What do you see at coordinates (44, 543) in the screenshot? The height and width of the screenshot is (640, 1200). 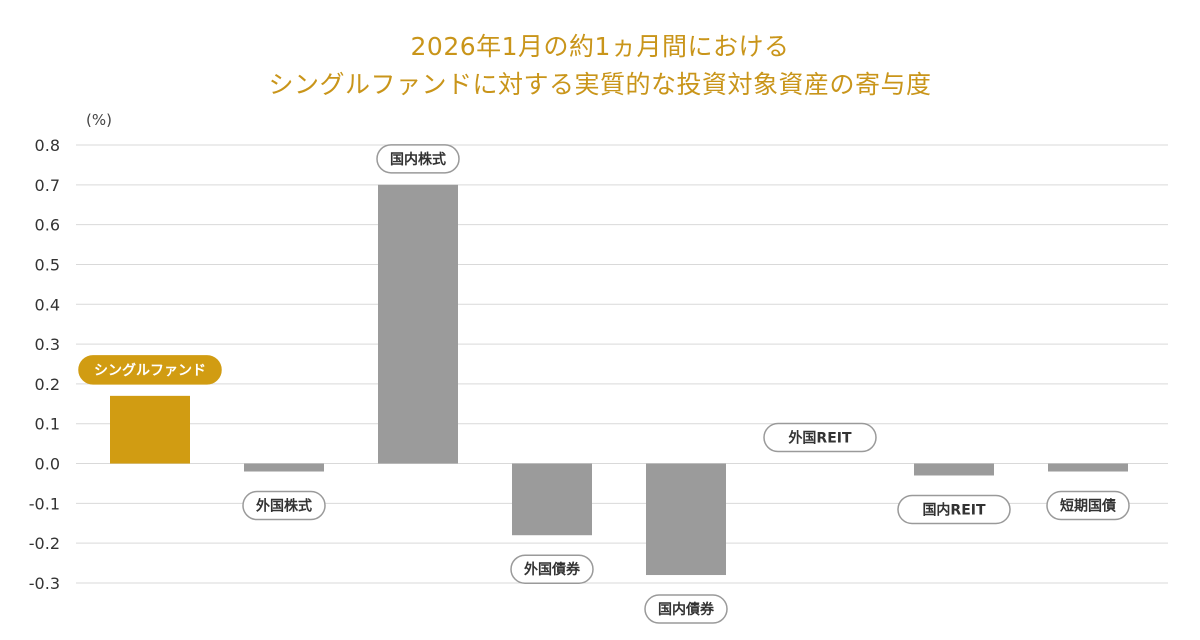 I see `y-tick-label: -0.2` at bounding box center [44, 543].